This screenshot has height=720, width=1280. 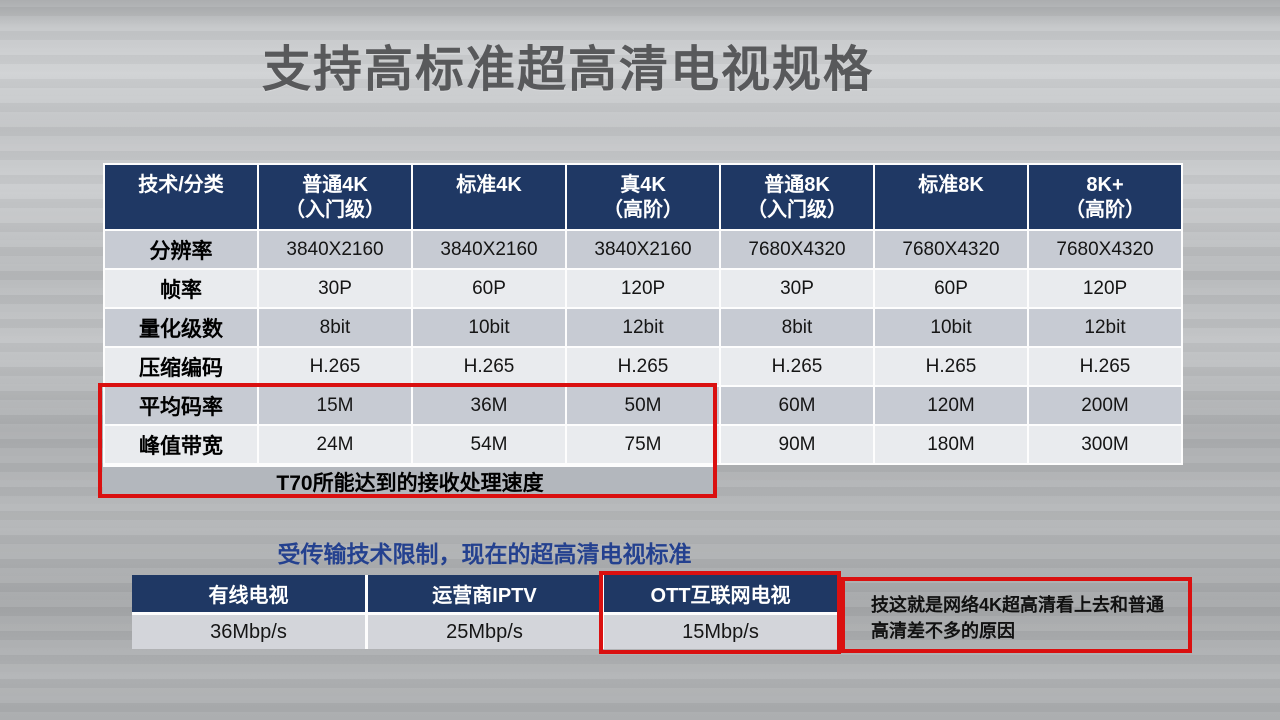 I want to click on bandwidth-value-ott: 15Mbp/s, so click(x=720, y=632).